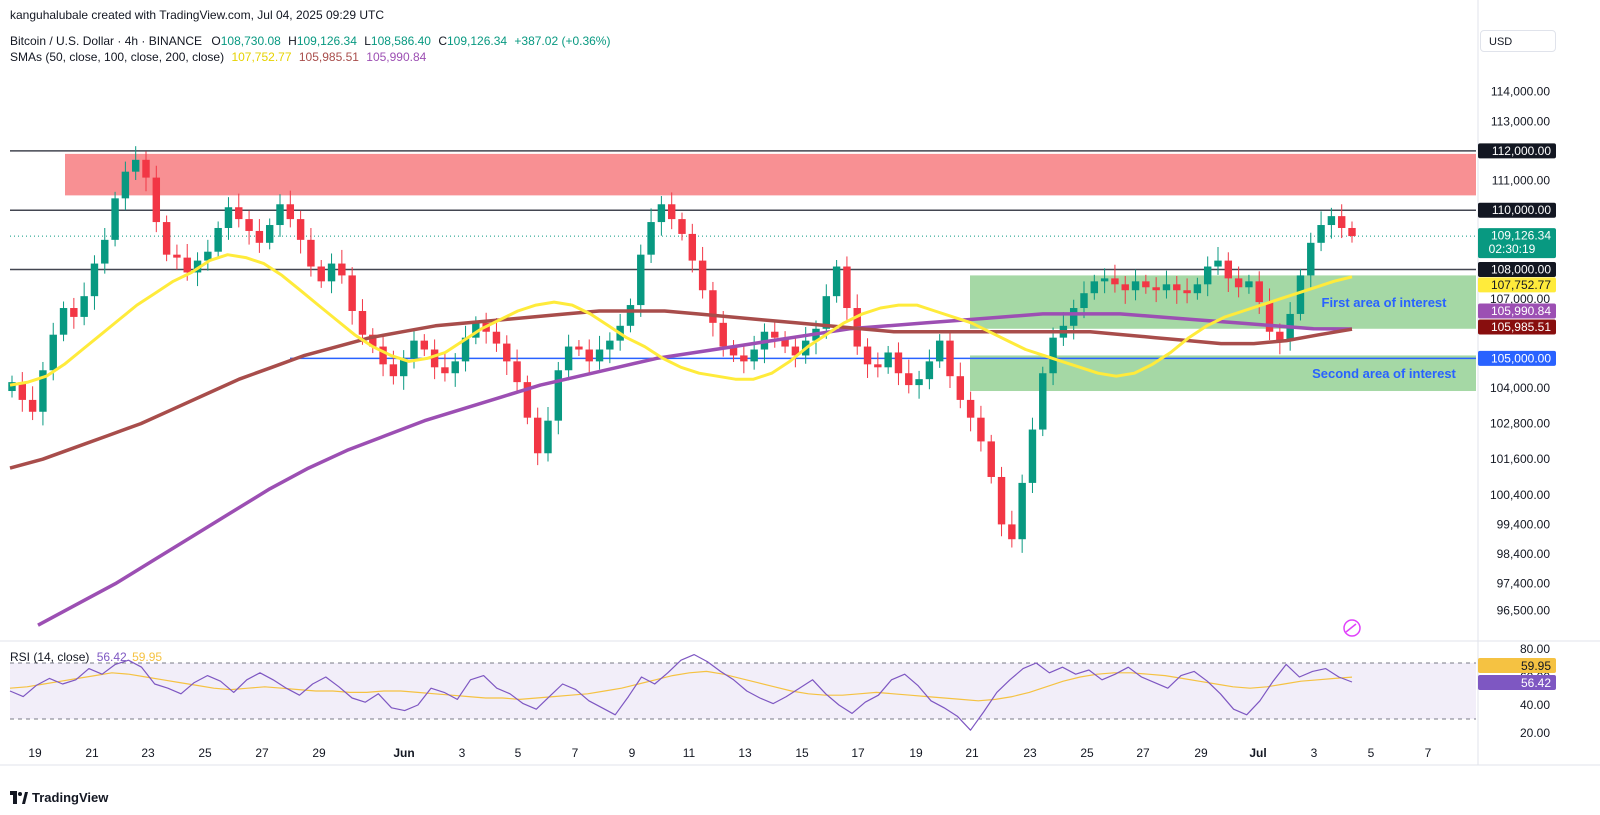 This screenshot has height=815, width=1600. Describe the element at coordinates (106, 41) in the screenshot. I see `symbol-name: Bitcoin / U.S. Dollar · 4h · BINANCE` at that location.